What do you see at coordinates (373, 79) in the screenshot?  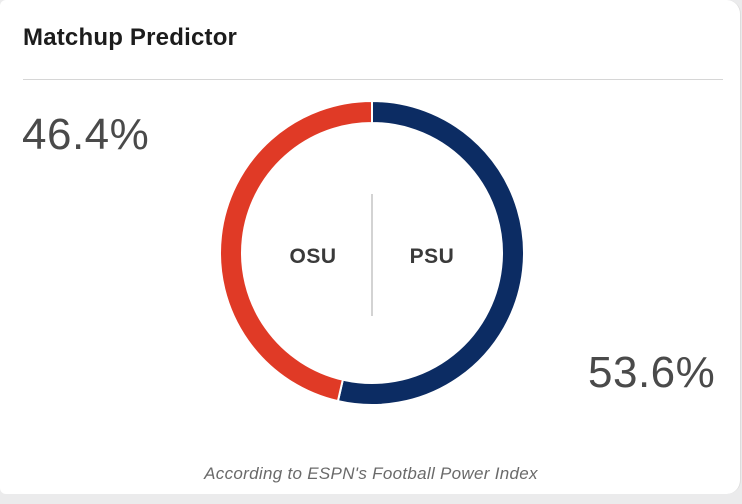 I see `header-divider` at bounding box center [373, 79].